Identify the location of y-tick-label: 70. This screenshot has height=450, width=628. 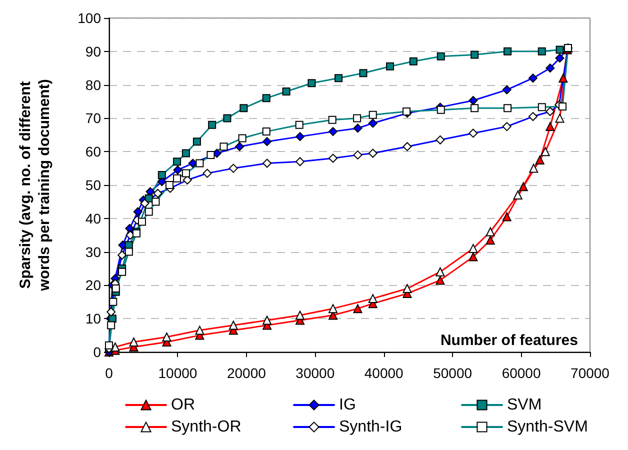
(93, 118).